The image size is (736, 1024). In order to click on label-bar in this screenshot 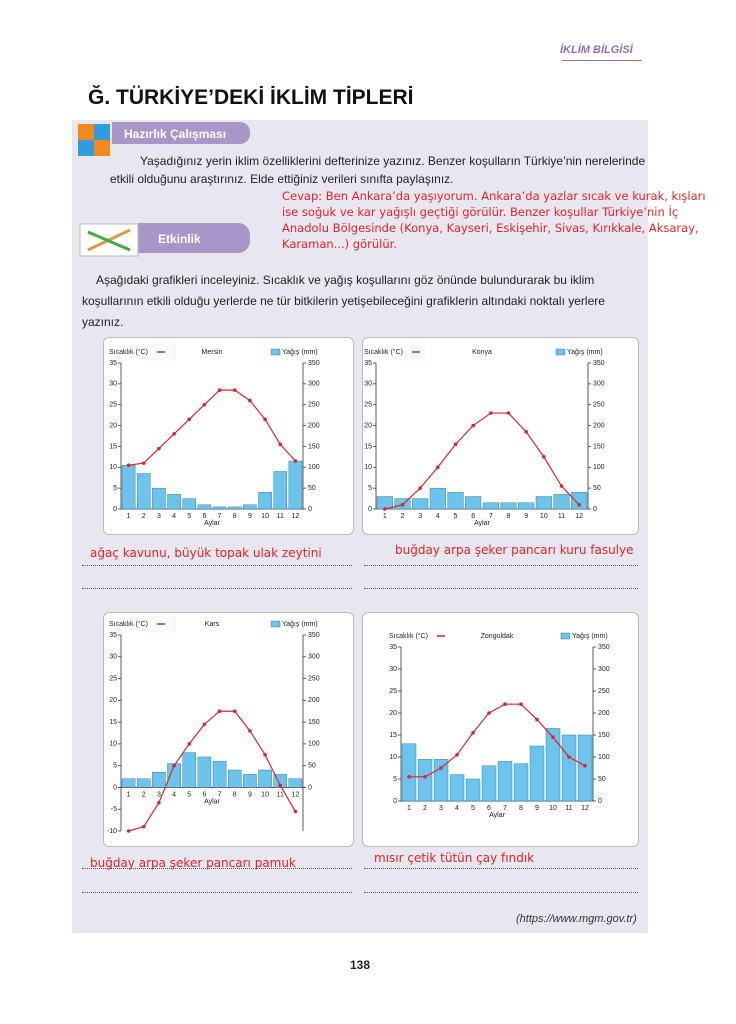, I will do `click(181, 133)`.